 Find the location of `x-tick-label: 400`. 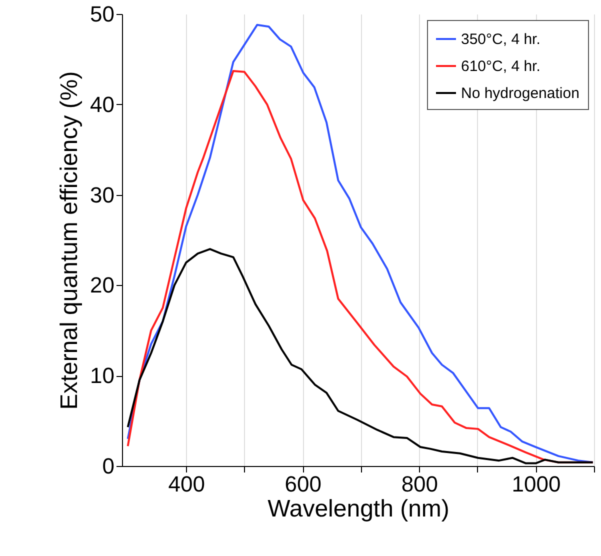

x-tick-label: 400 is located at coordinates (186, 484).